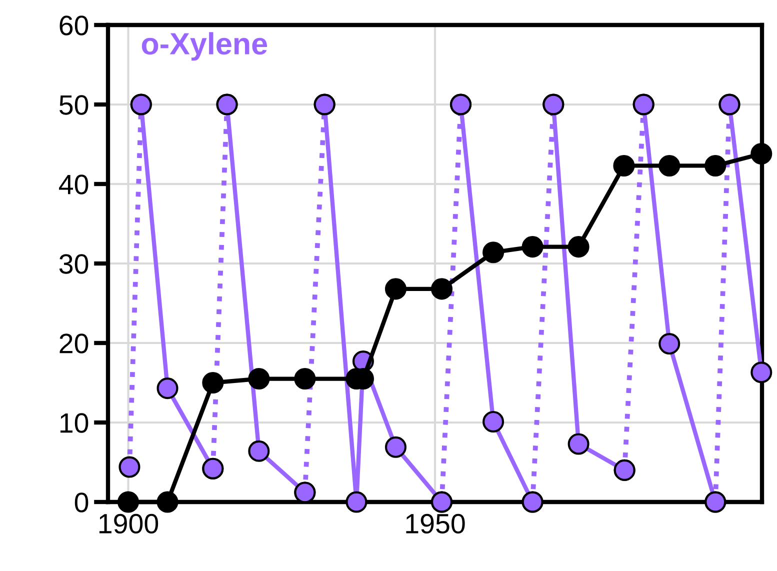 The image size is (777, 571). What do you see at coordinates (74, 344) in the screenshot?
I see `y-tick-label: 20` at bounding box center [74, 344].